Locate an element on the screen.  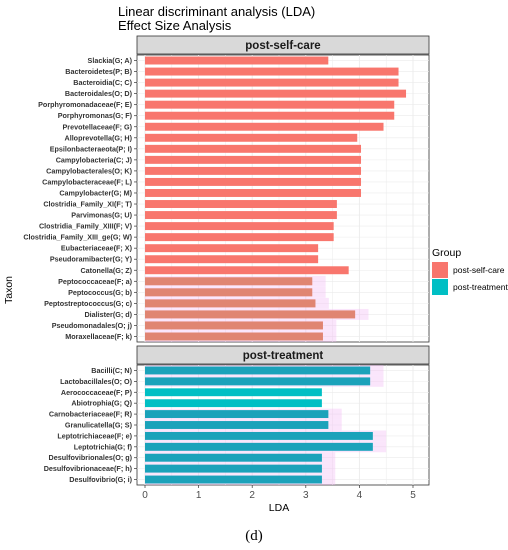
y-tick-label: Abiotrophia(G; Q) is located at coordinates (101, 403).